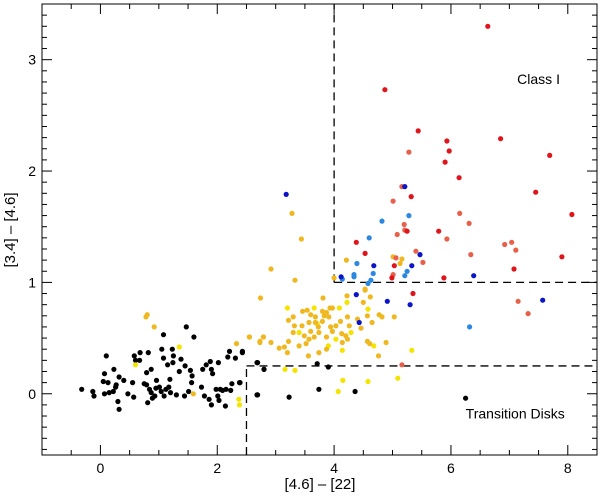 This screenshot has width=600, height=503. Describe the element at coordinates (101, 468) in the screenshot. I see `x-tick-label: 0` at that location.